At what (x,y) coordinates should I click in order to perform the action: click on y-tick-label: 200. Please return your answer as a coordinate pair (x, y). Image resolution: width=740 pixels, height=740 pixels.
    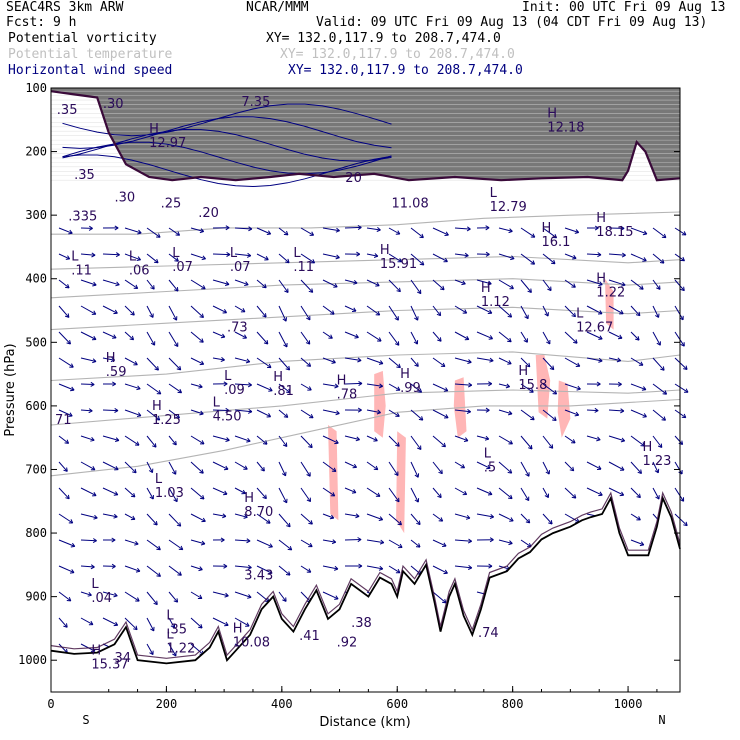
    Looking at the image, I should click on (36, 152).